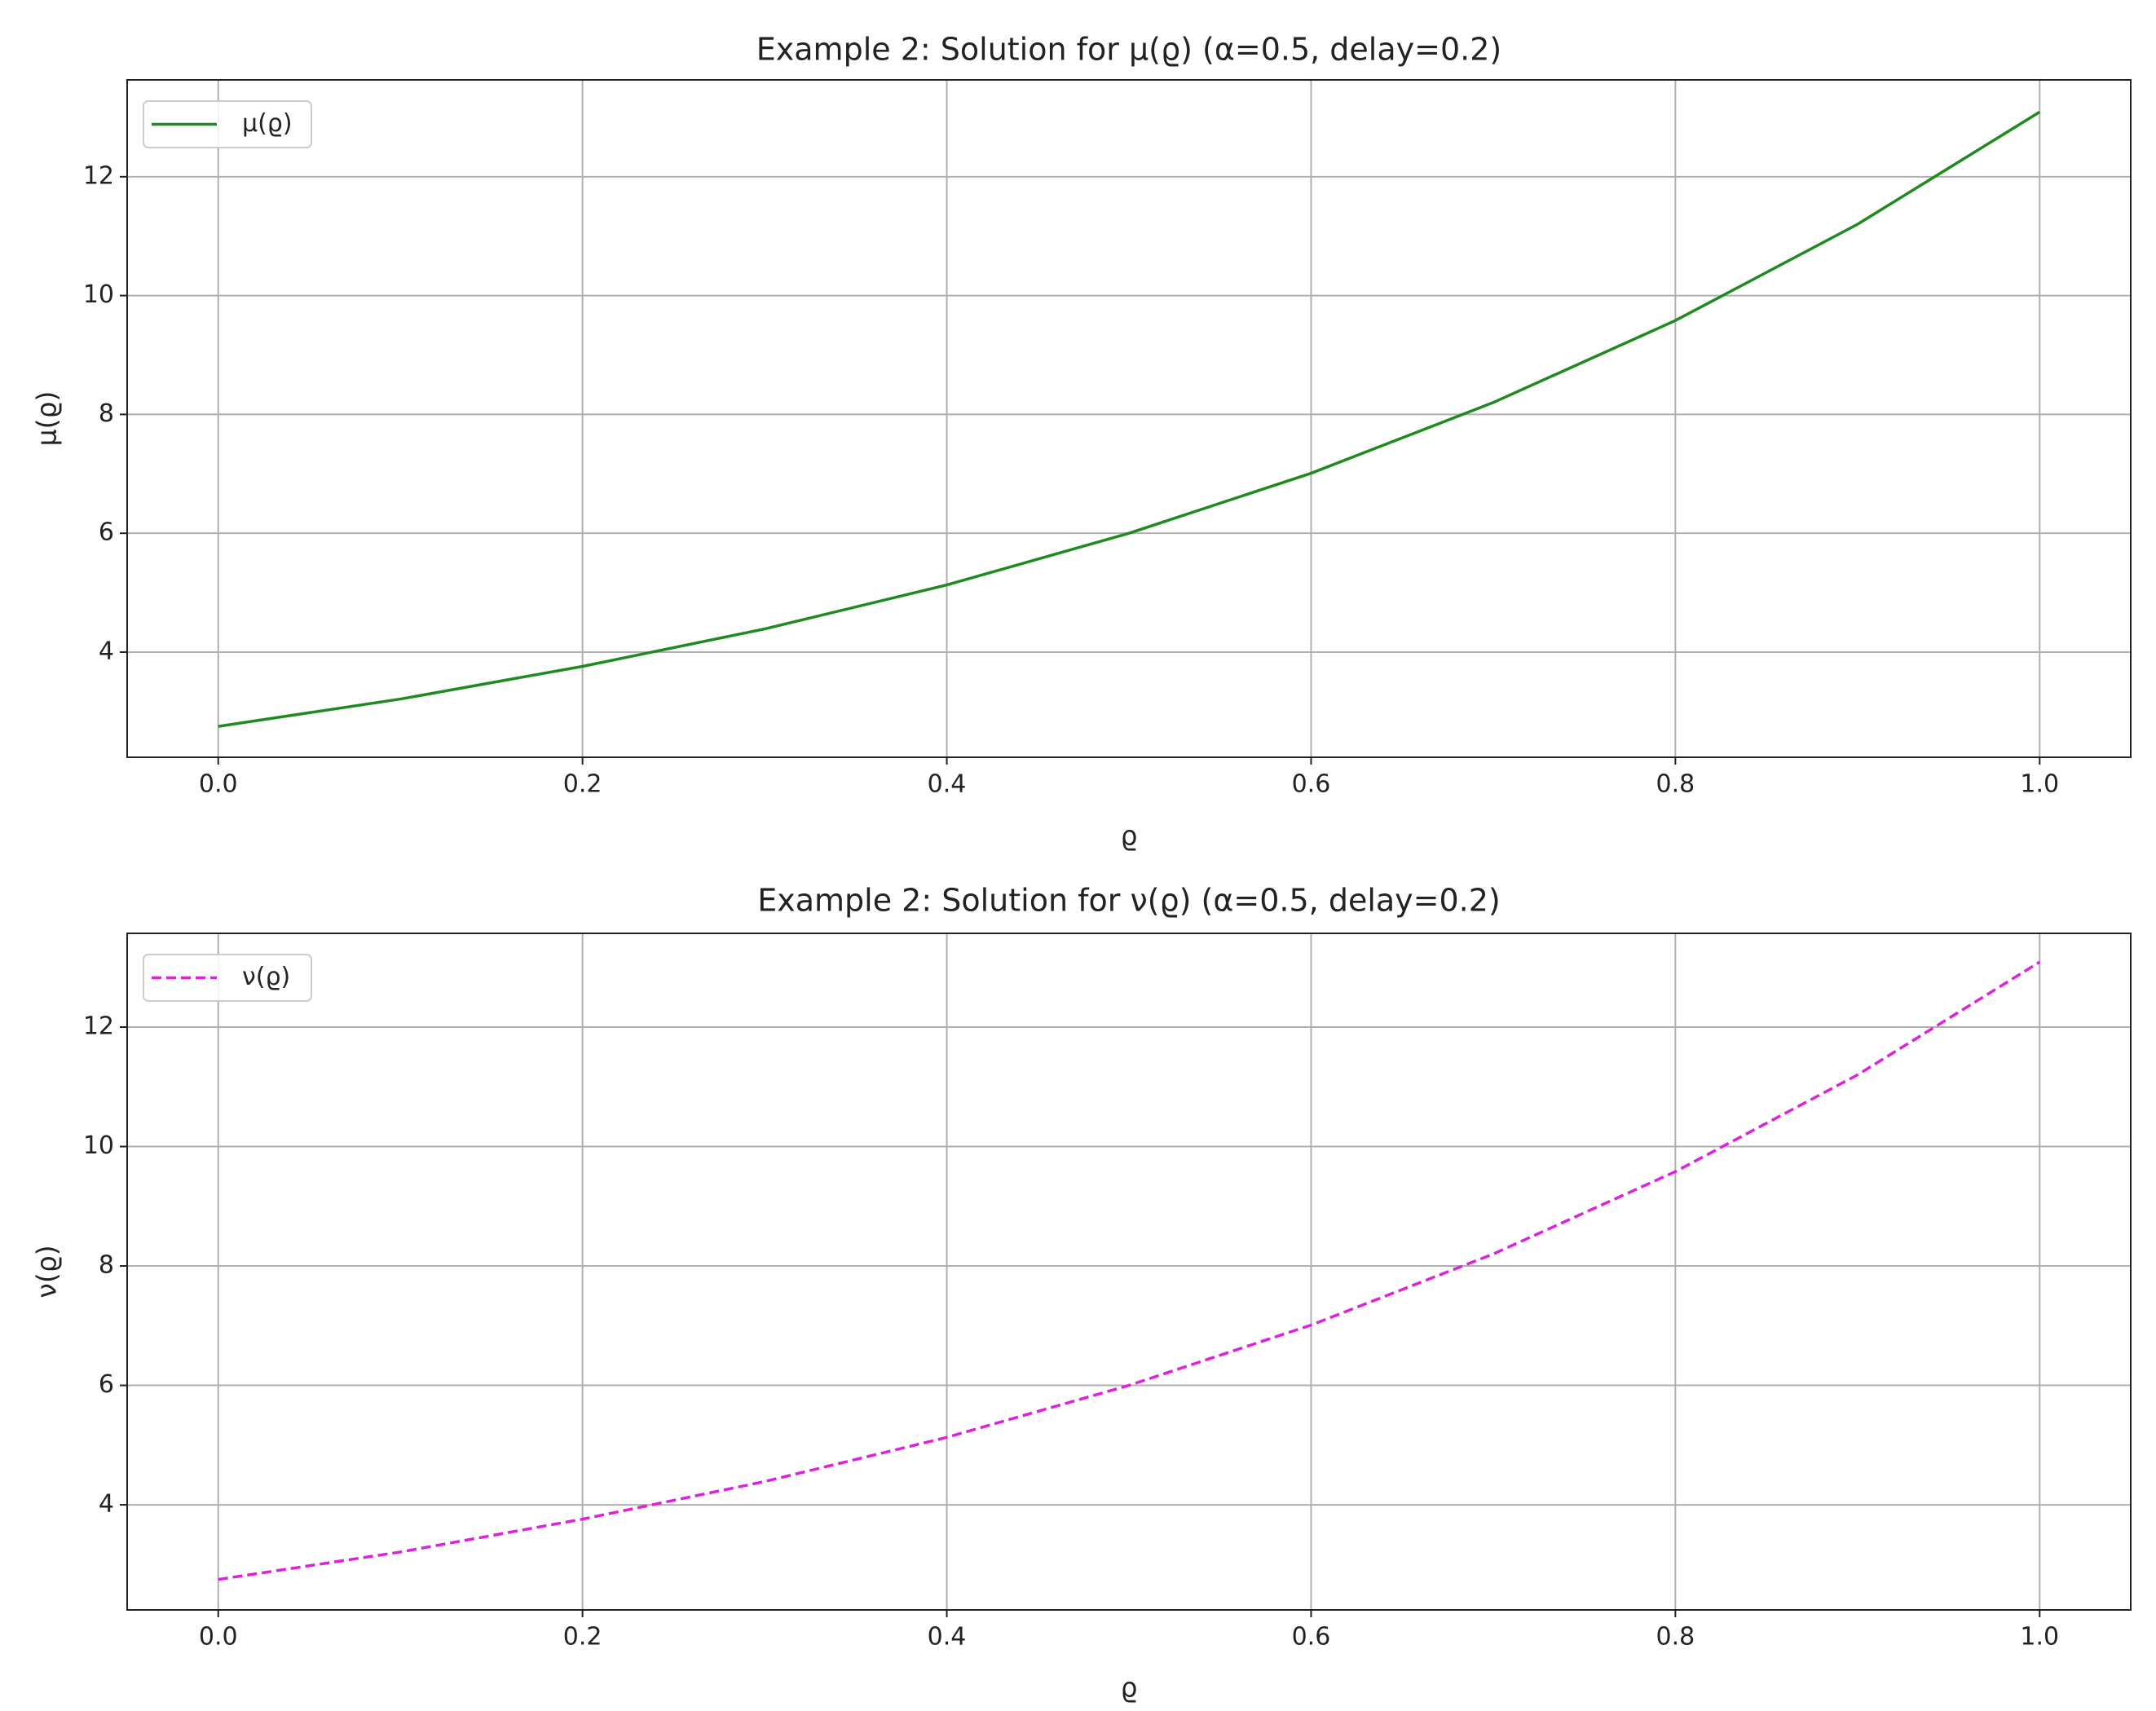 The image size is (2156, 1711). I want to click on legend-label: ν(ϱ), so click(266, 977).